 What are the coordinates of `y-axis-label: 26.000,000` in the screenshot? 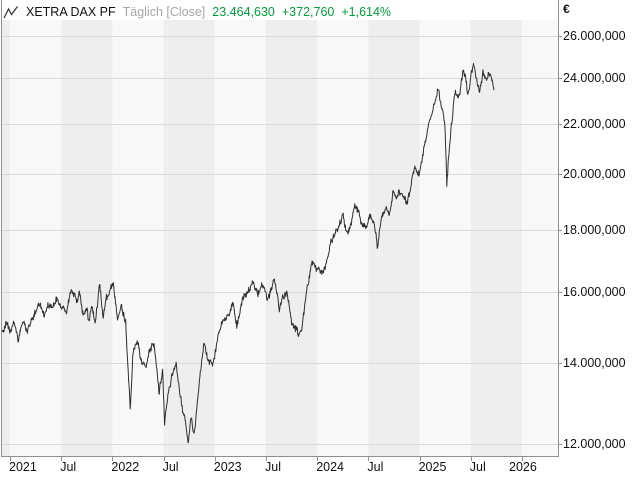 It's located at (594, 36).